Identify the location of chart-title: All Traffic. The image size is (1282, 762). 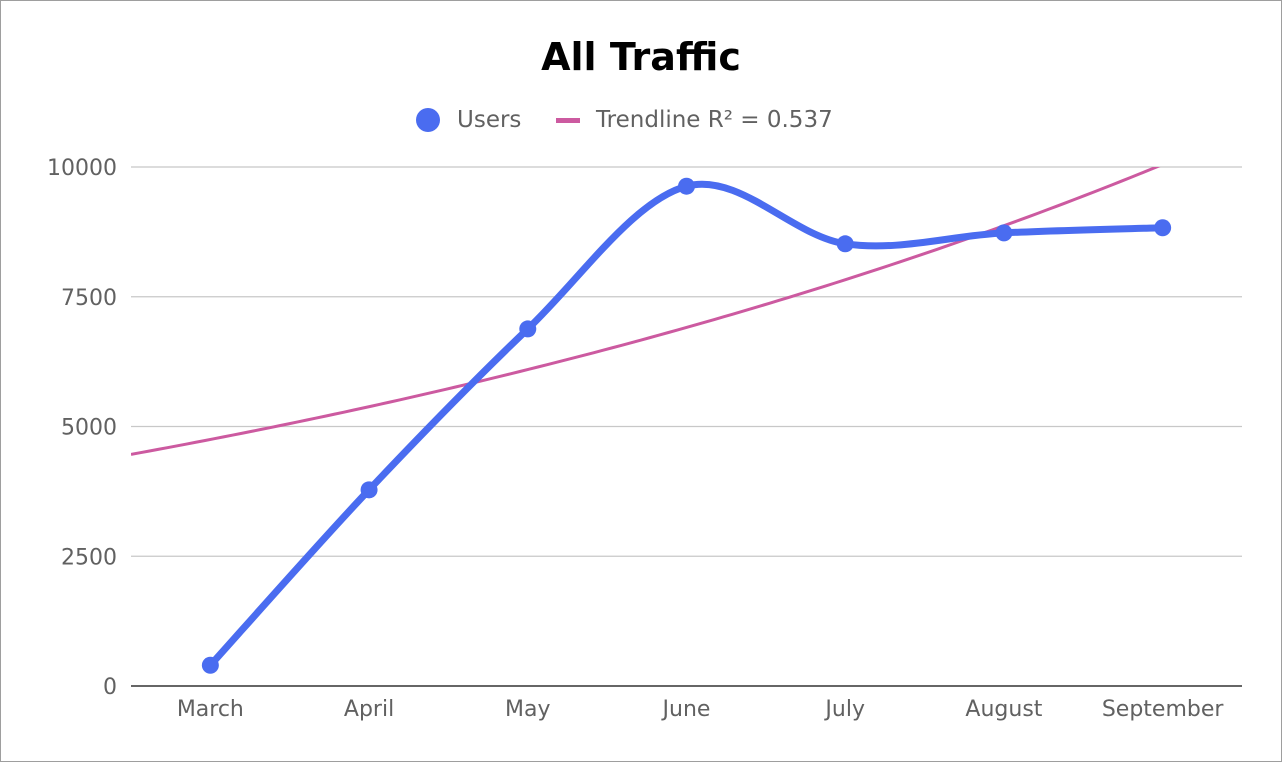
(641, 57).